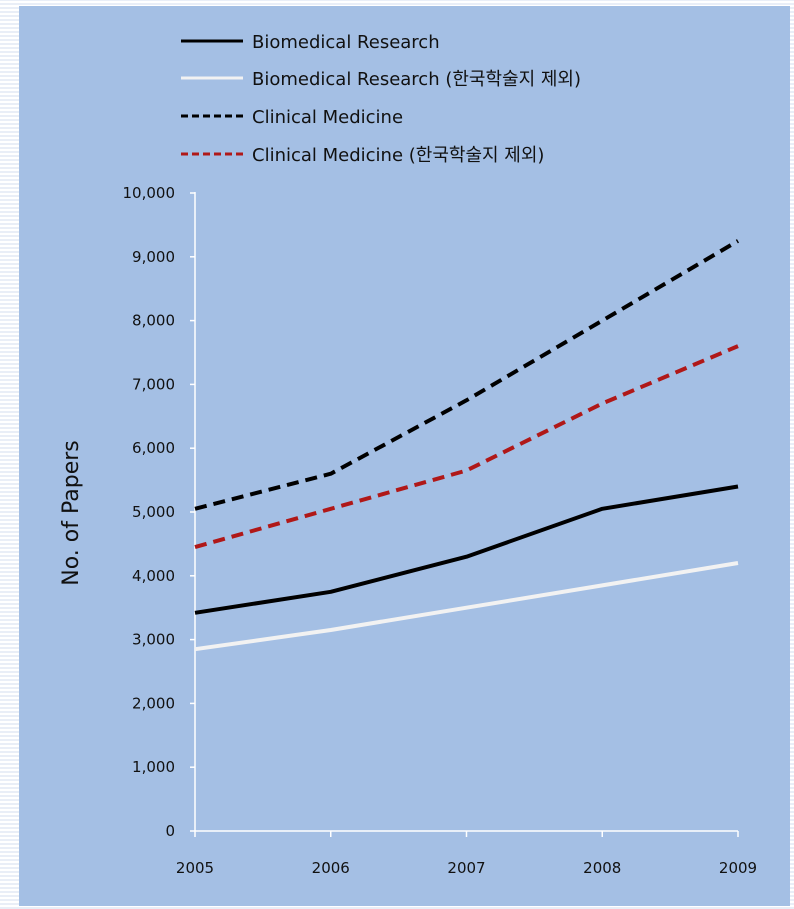 This screenshot has width=794, height=909. I want to click on legend-label-2: Biomedical Research (한국학술지 제외), so click(416, 79).